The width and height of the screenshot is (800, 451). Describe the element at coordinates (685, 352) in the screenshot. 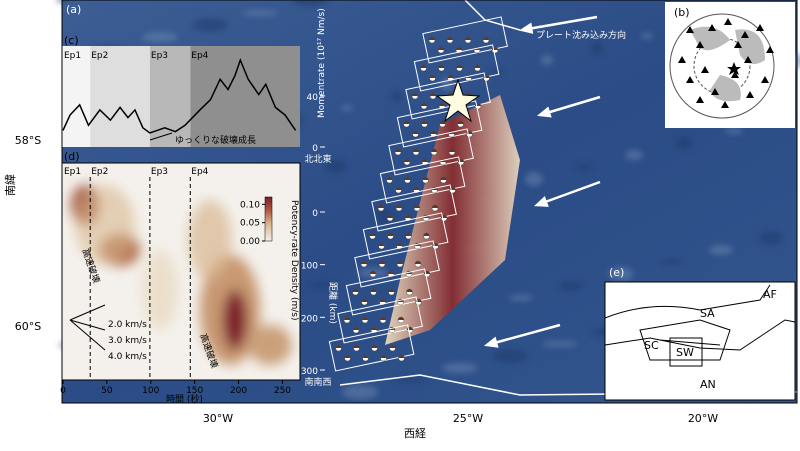

I see `plate-label: SW` at that location.